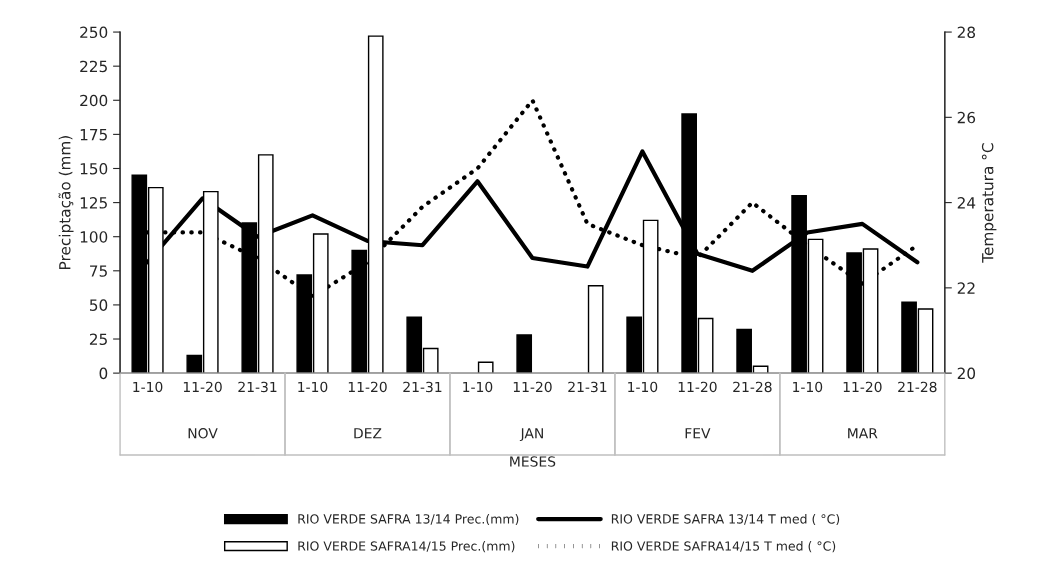 The height and width of the screenshot is (583, 1044). What do you see at coordinates (93, 66) in the screenshot?
I see `y-tick-label: 225` at bounding box center [93, 66].